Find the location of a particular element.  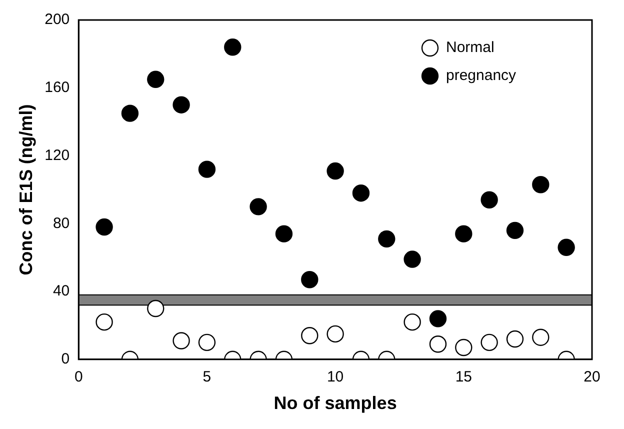

x-tick-label: 20 is located at coordinates (592, 377).